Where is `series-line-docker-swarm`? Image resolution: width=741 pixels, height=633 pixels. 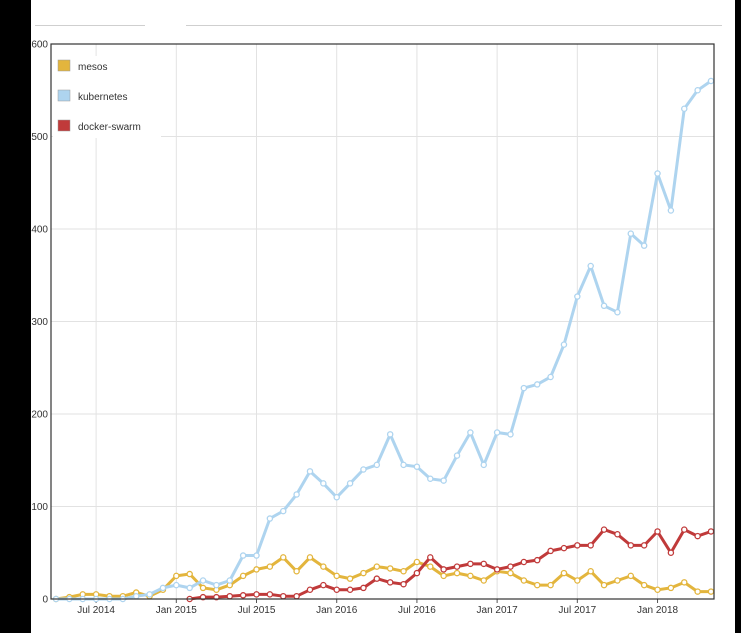
series-line-docker-swarm is located at coordinates (450, 564).